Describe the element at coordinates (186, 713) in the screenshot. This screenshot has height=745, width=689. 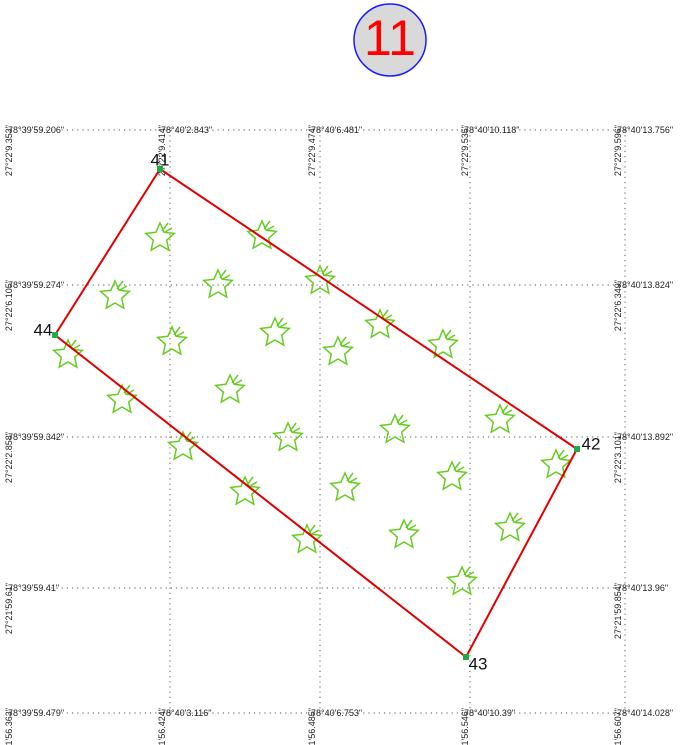
I see `longitude-label: 78°40'3.116"` at that location.